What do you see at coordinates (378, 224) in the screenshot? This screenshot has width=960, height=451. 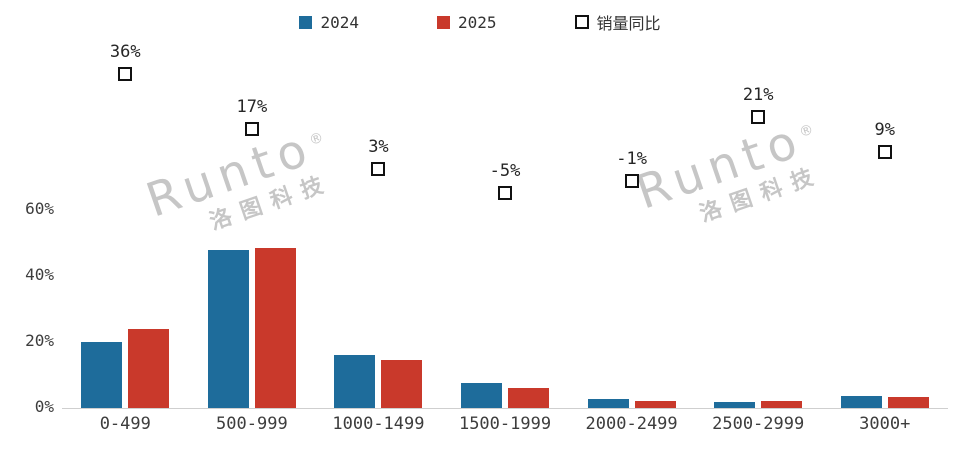 I see `bar-group: 3%` at bounding box center [378, 224].